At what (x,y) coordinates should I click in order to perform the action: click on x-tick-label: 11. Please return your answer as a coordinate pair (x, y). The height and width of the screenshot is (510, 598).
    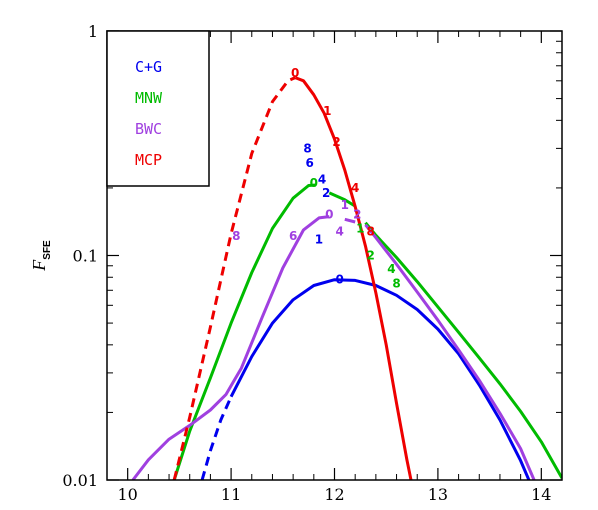
    Looking at the image, I should click on (231, 494).